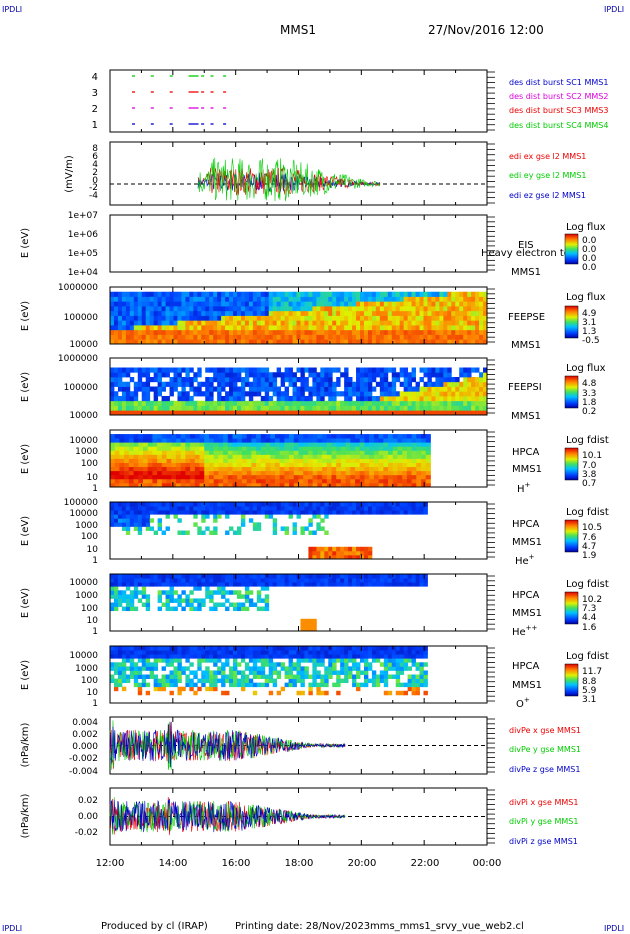  What do you see at coordinates (589, 241) in the screenshot?
I see `colorbar-tick: 0.0` at bounding box center [589, 241].